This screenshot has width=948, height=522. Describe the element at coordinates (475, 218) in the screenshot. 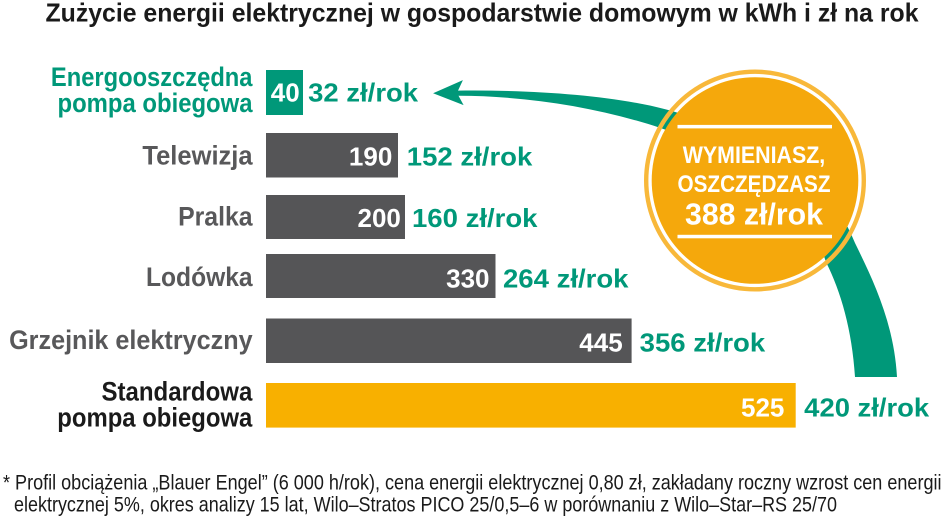

I see `svg-text: 160 zł/rok` at that location.